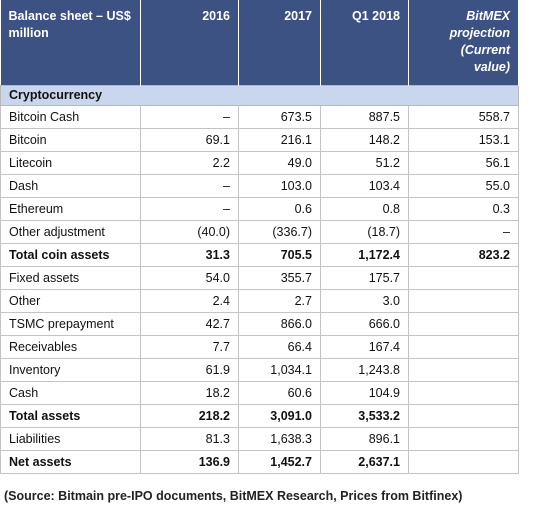 This screenshot has width=536, height=511. I want to click on table-row: Liabilities 81.3 1,638.3 896.1, so click(259, 438).